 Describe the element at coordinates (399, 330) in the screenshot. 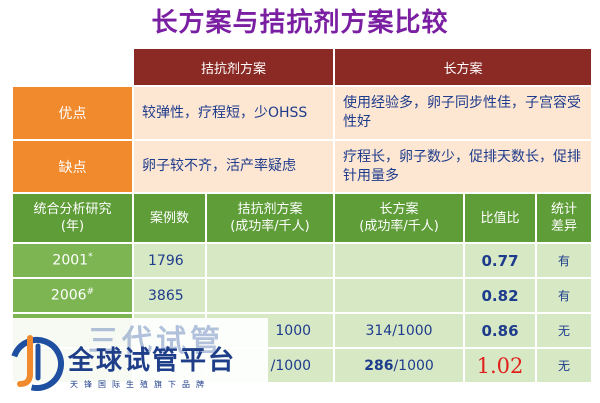

I see `row-long: 314/1000` at that location.